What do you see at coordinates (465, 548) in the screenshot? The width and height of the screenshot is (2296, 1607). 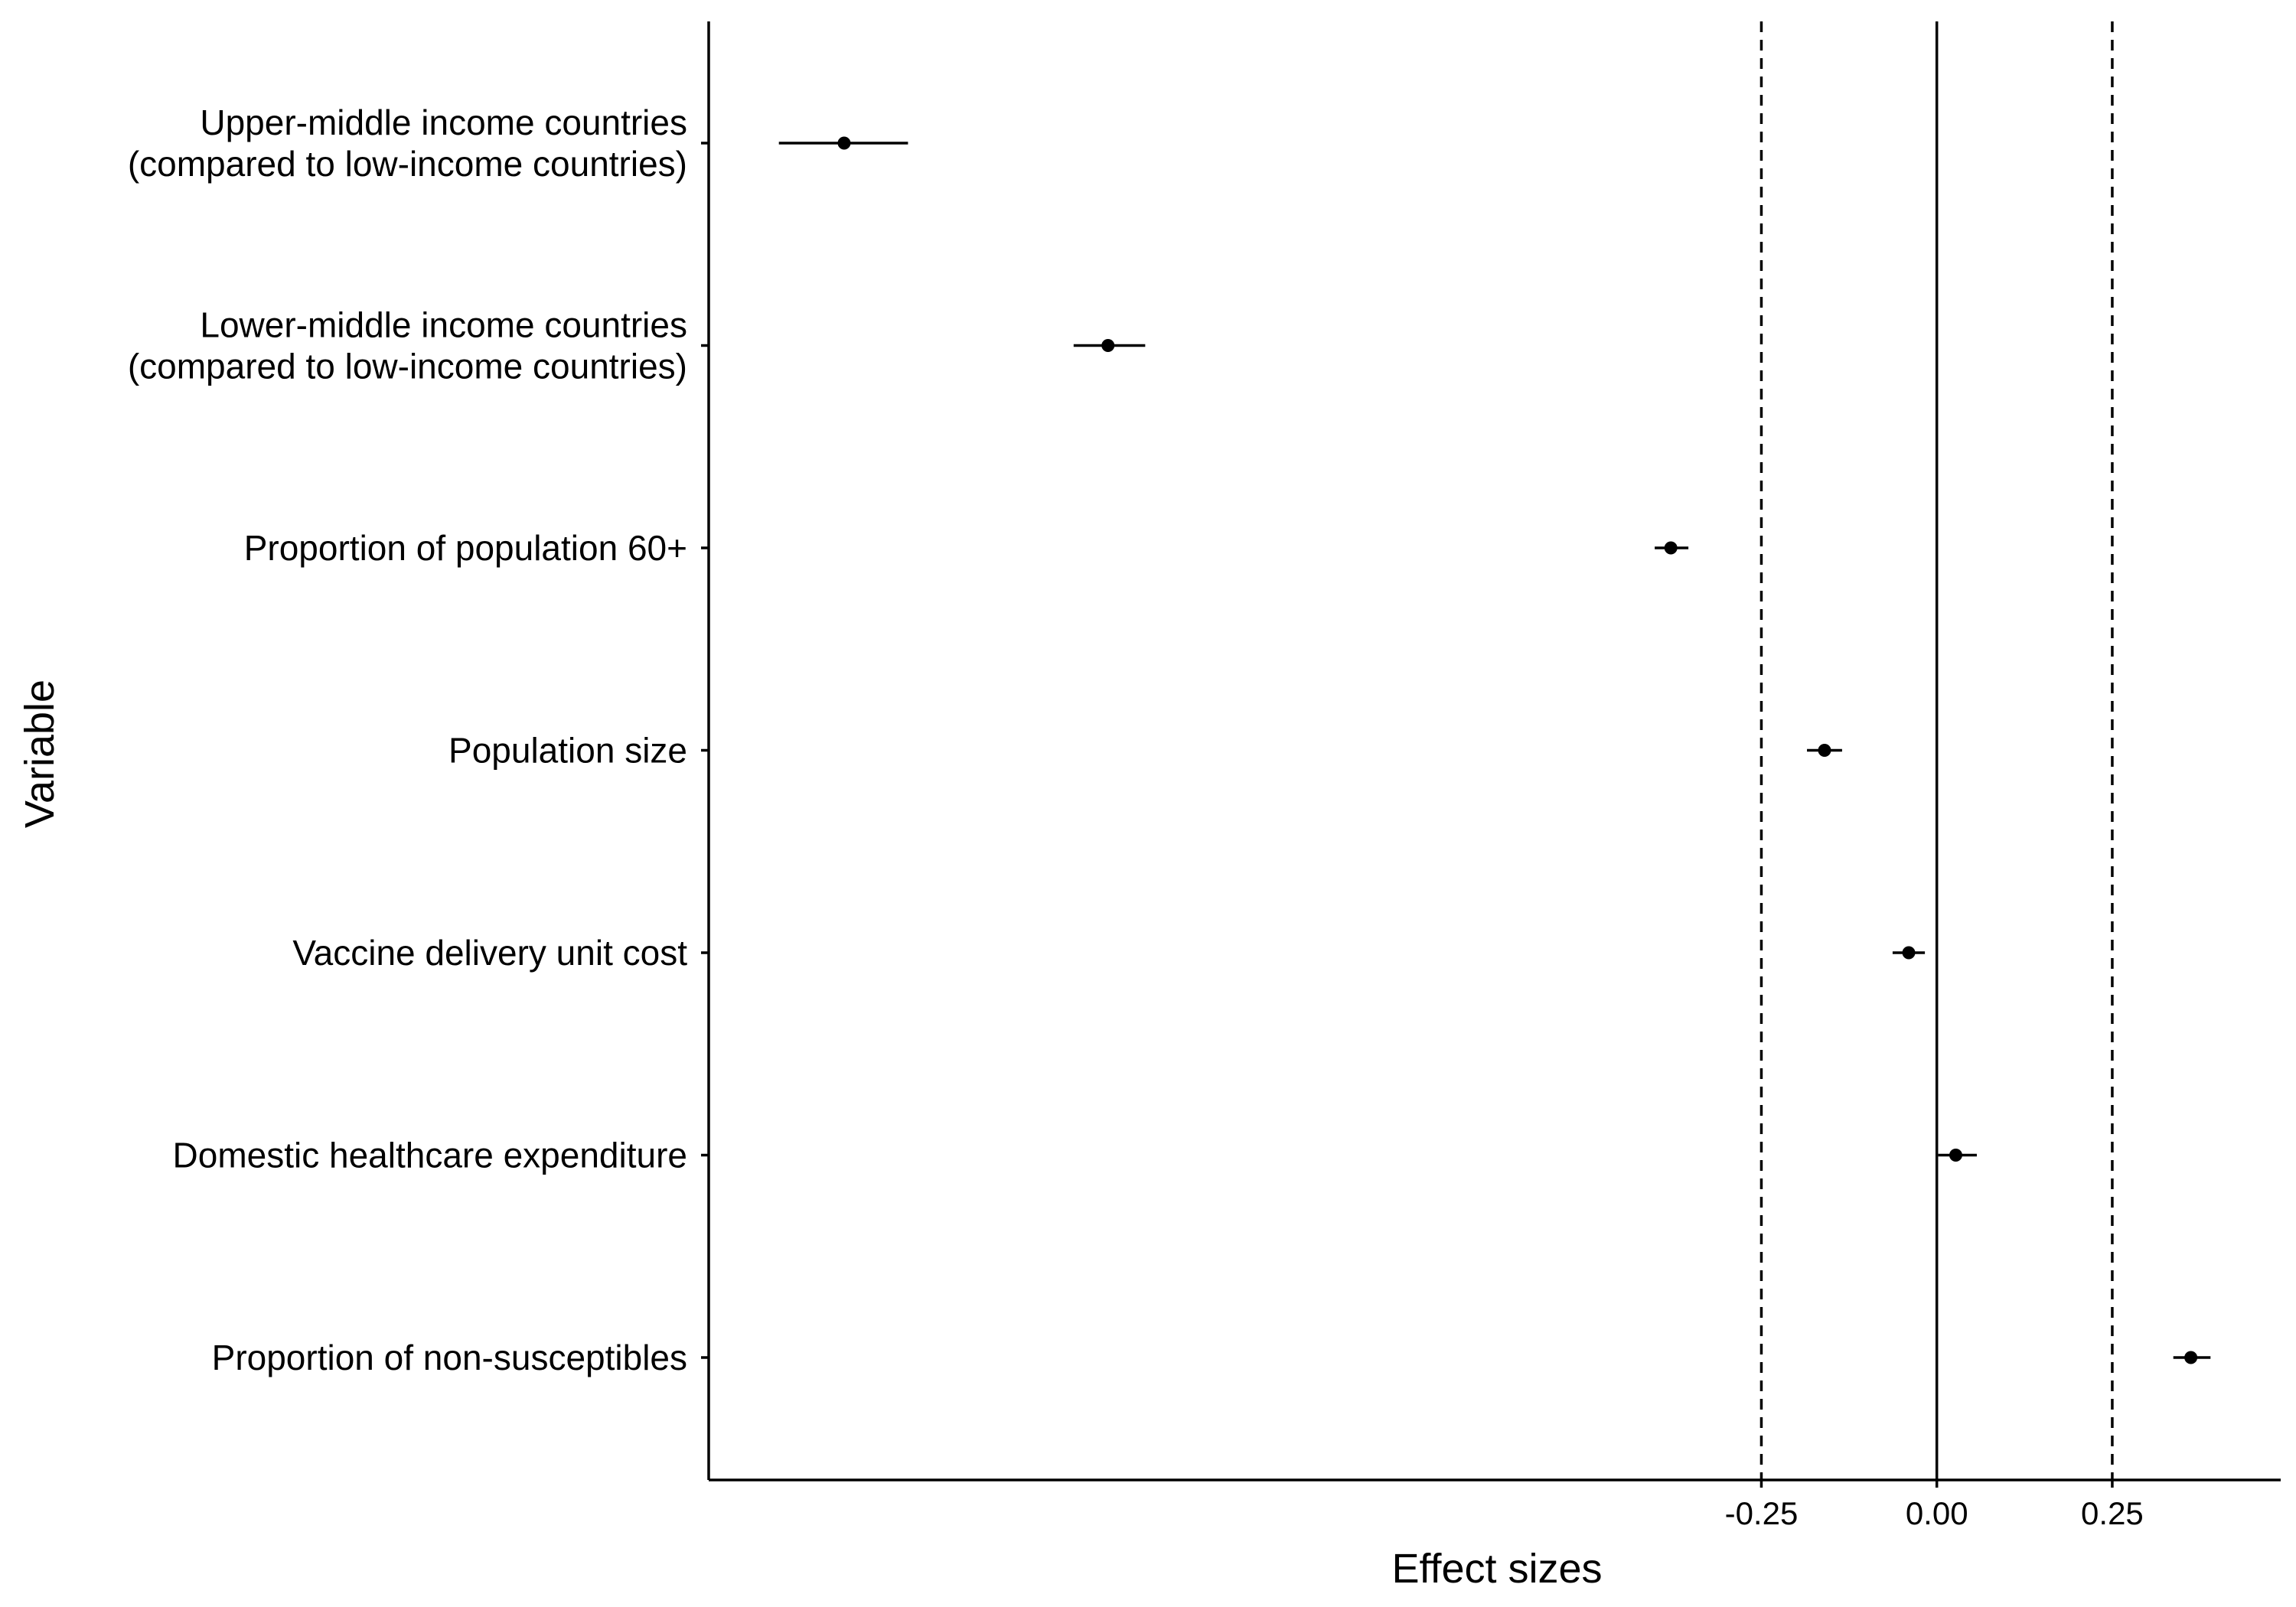 I see `y-tick-label: Proportion of population 60+` at bounding box center [465, 548].